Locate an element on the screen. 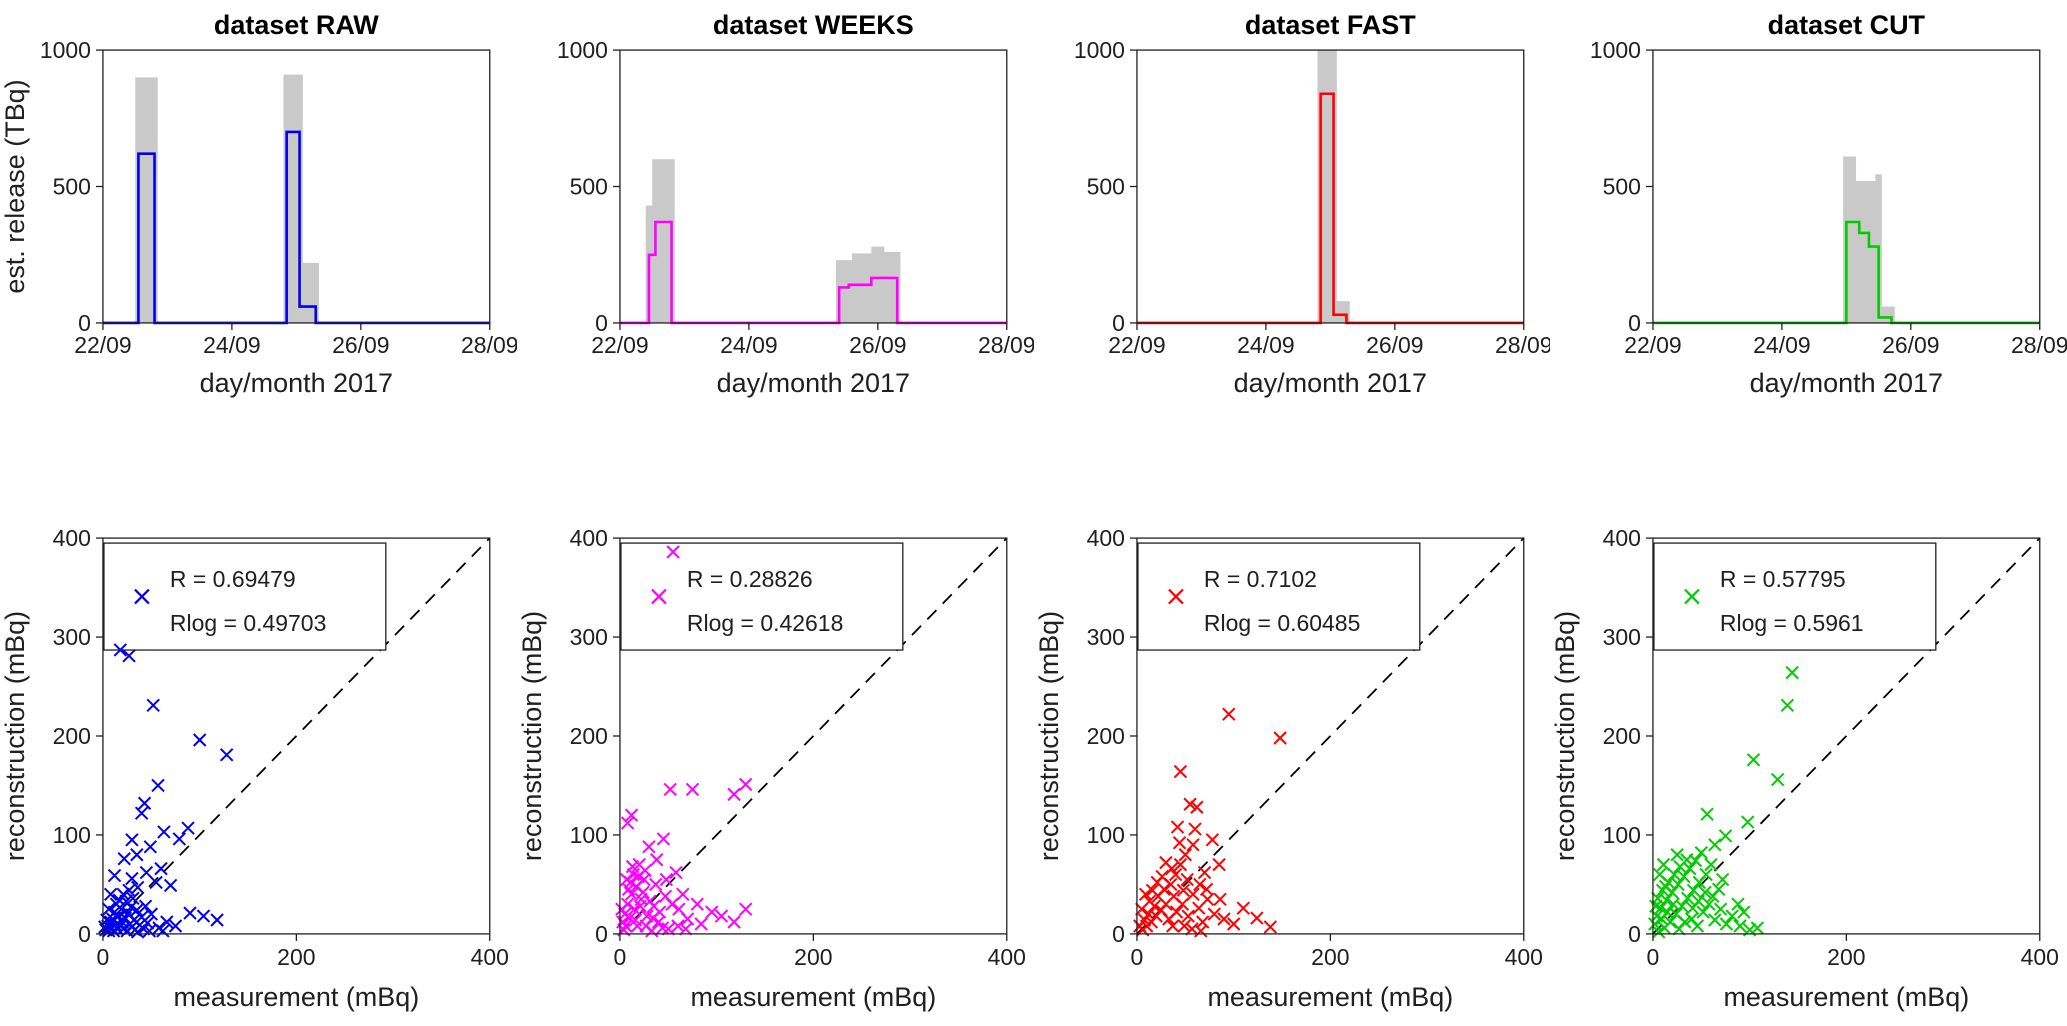  svg-text: Rlog = 0.60485 is located at coordinates (1281, 623).